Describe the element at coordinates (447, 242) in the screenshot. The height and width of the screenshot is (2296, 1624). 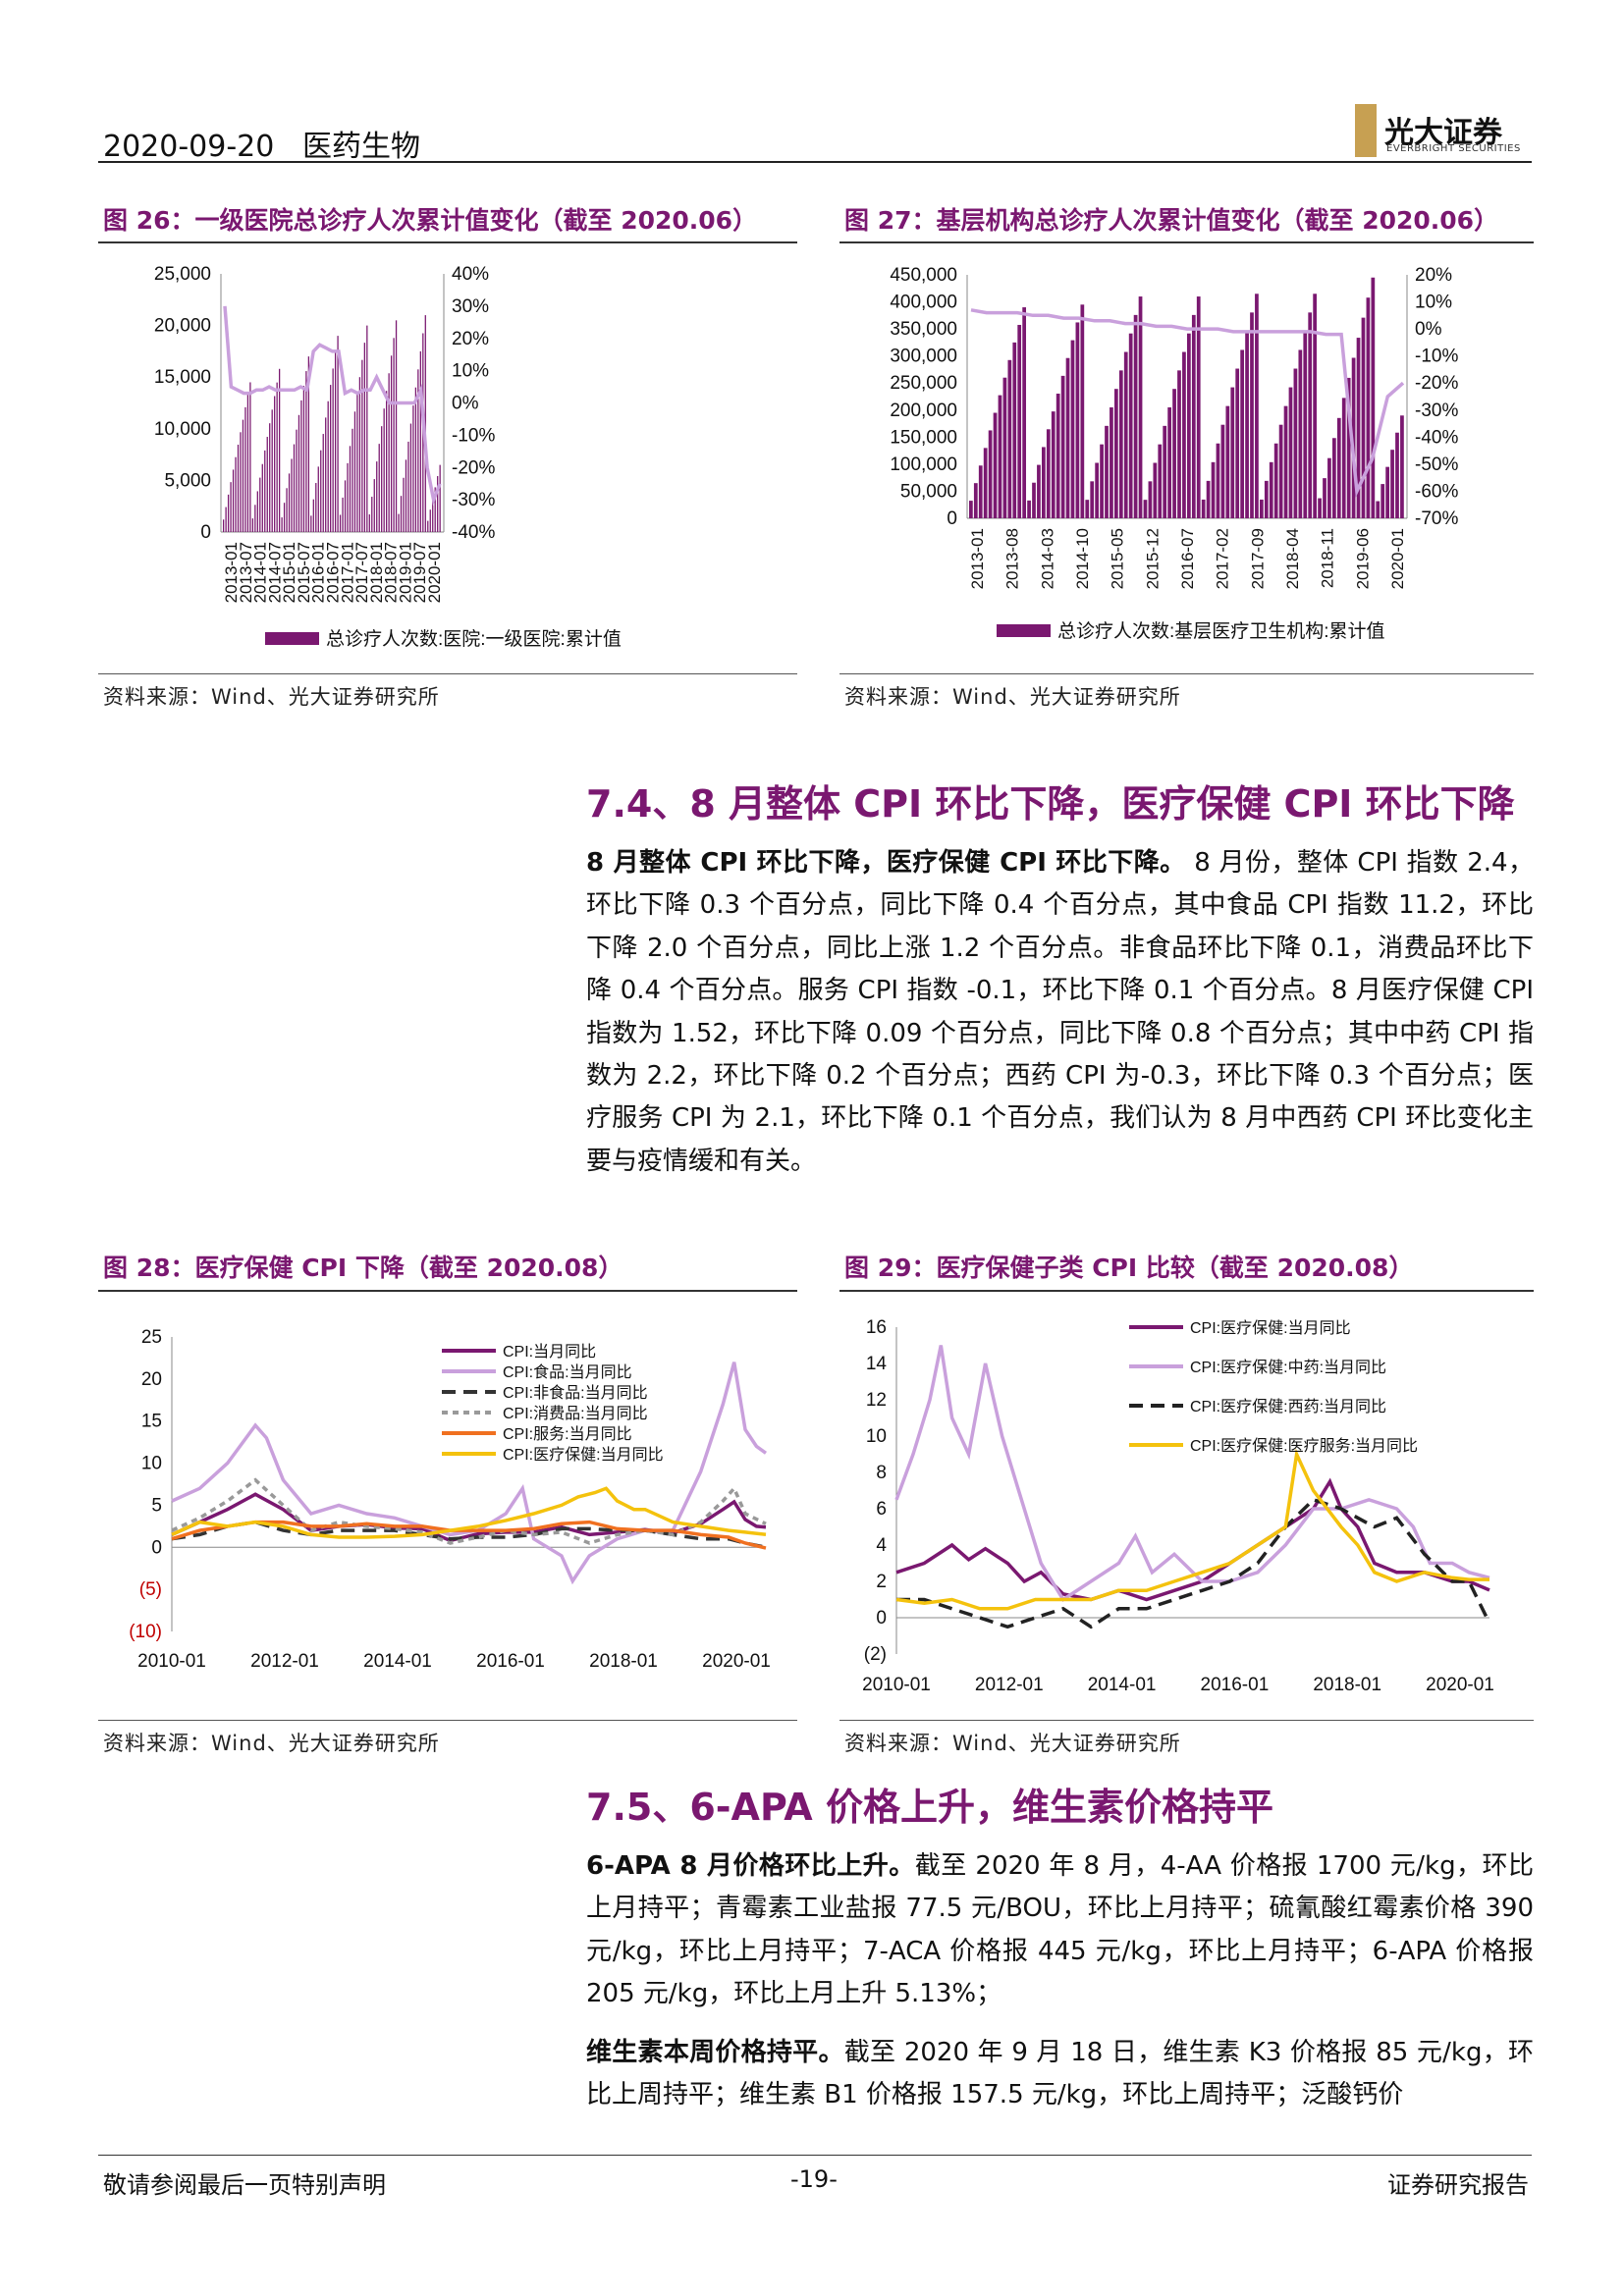
I see `fig26-top-rule` at that location.